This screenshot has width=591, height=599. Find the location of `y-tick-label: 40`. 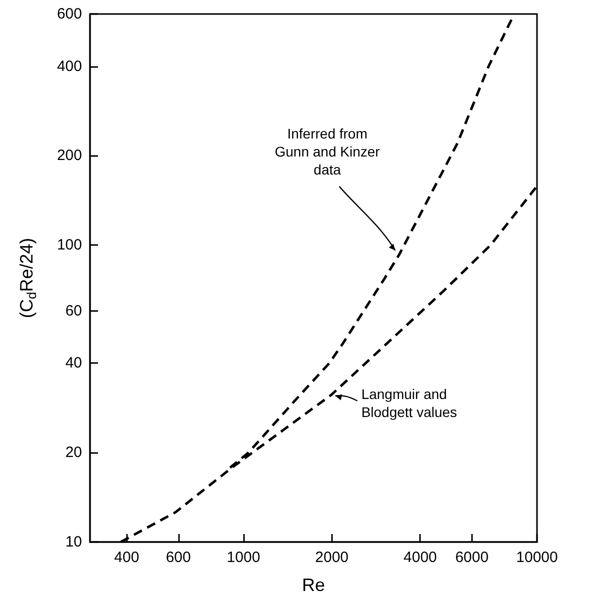

y-tick-label: 40 is located at coordinates (73, 363).